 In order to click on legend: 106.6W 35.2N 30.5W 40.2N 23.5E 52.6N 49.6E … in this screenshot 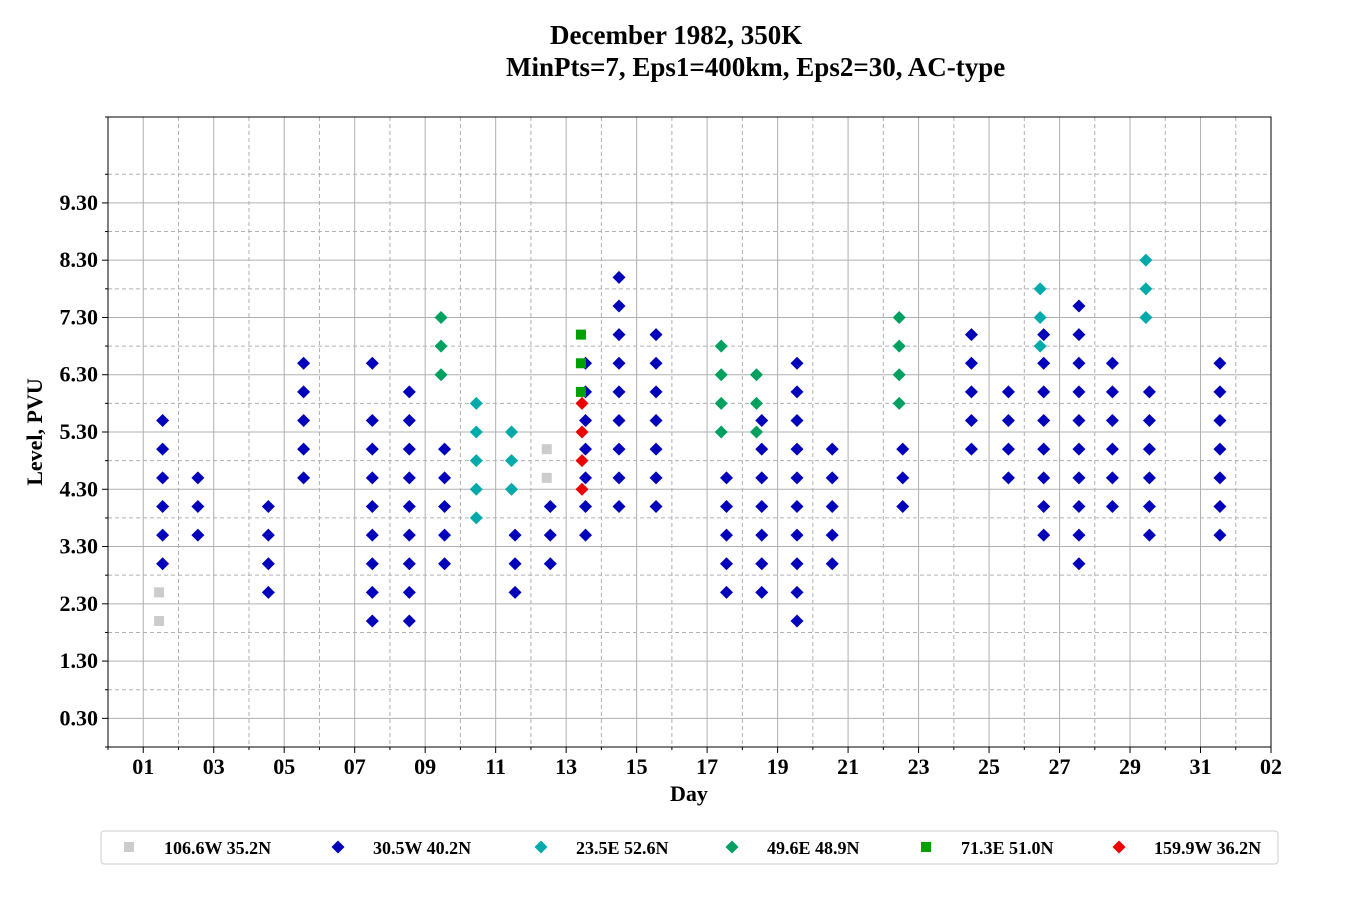, I will do `click(689, 847)`.